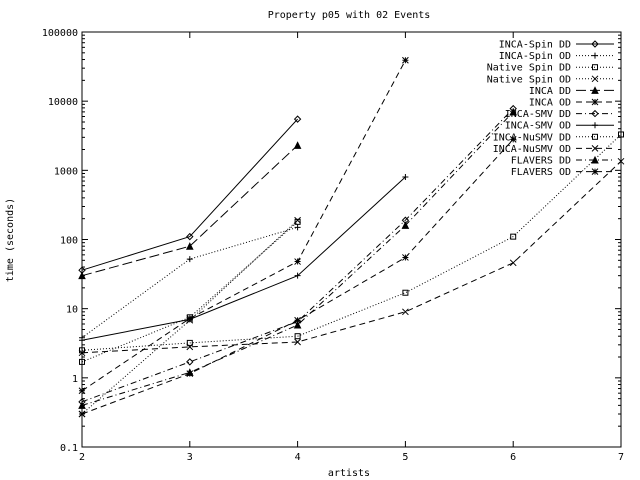  I want to click on legend-label: INCA-NuSMV OD, so click(532, 149).